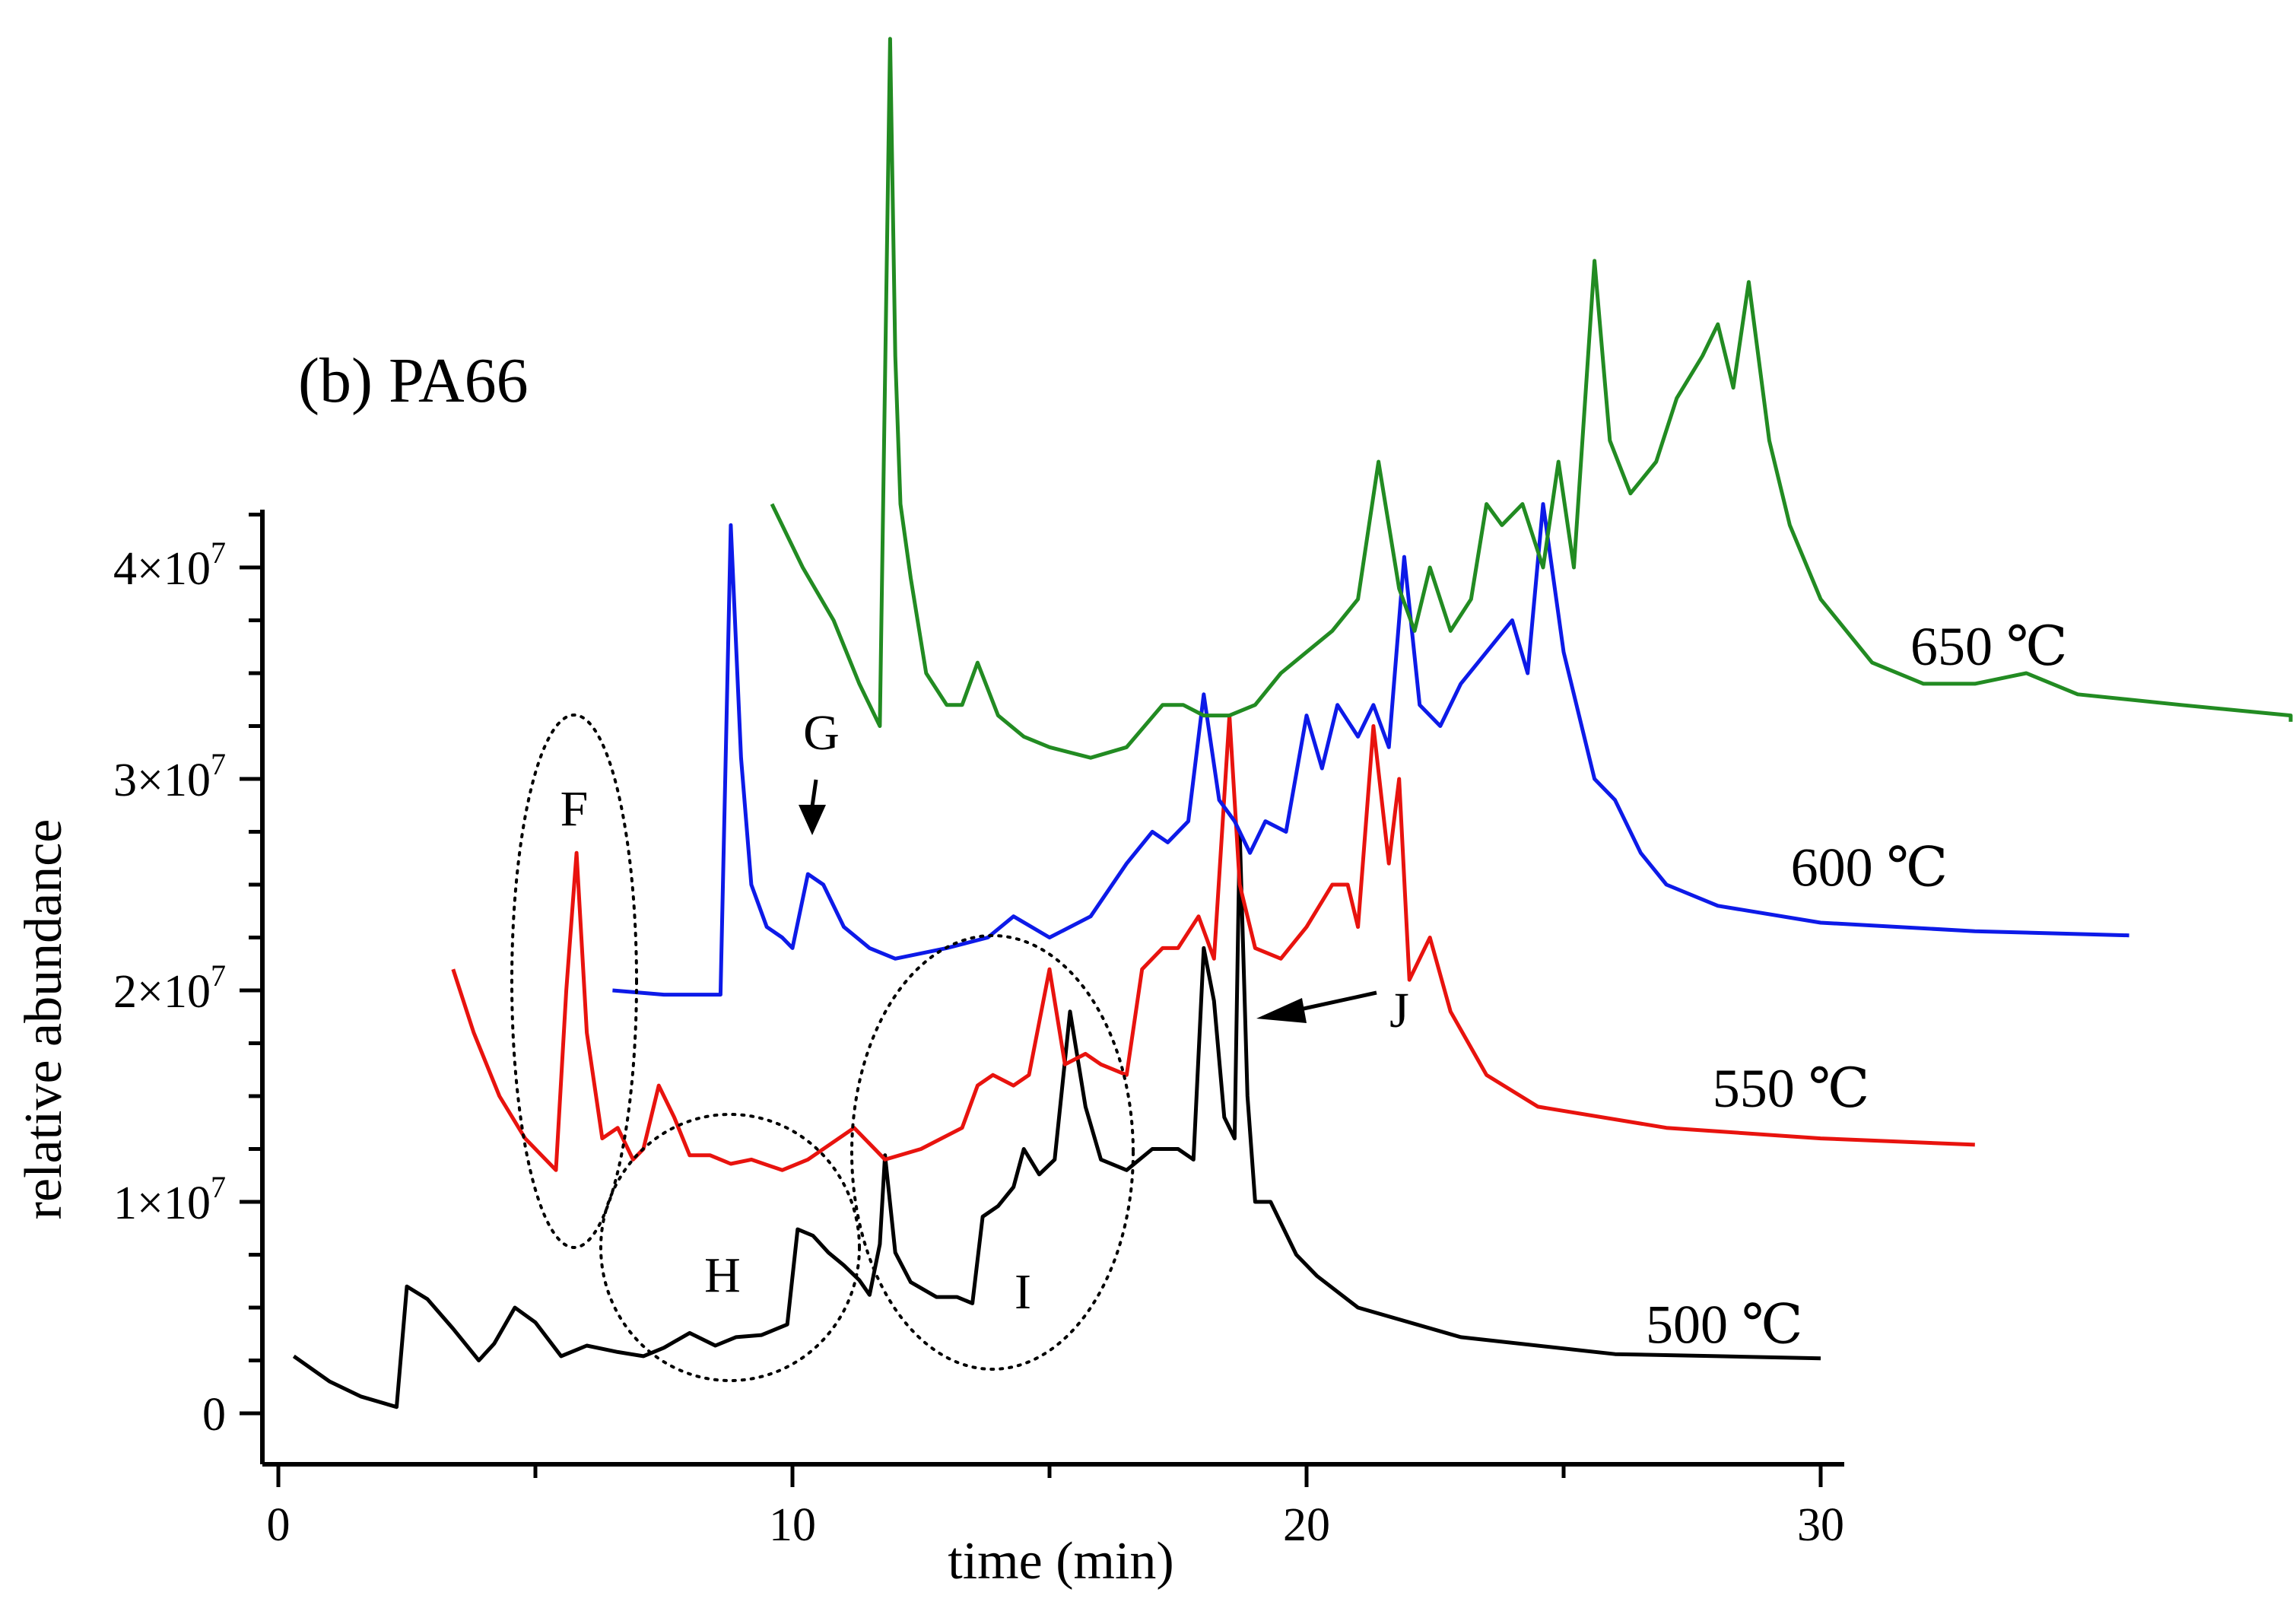  Describe the element at coordinates (170, 776) in the screenshot. I see `y-tick-label: 3×10⁷` at that location.